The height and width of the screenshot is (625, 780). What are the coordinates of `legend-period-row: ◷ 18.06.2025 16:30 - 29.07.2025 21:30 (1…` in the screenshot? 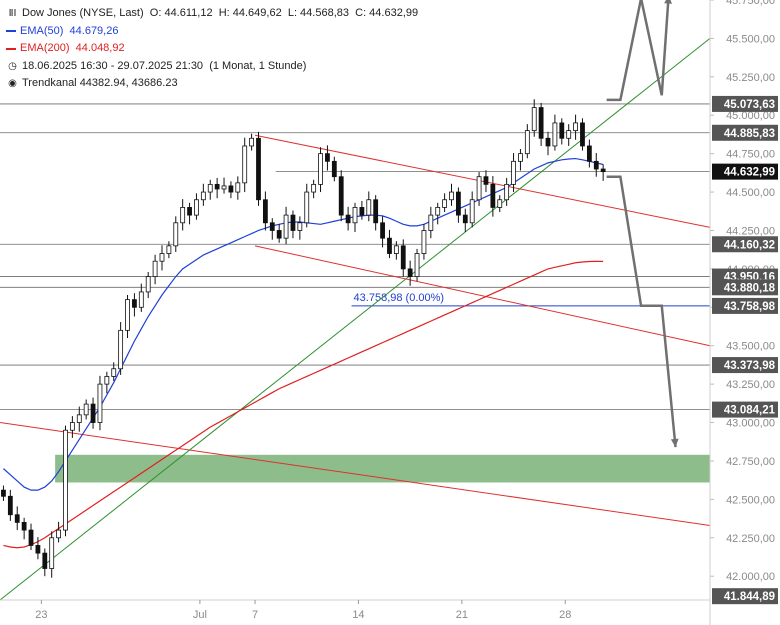 It's located at (212, 67).